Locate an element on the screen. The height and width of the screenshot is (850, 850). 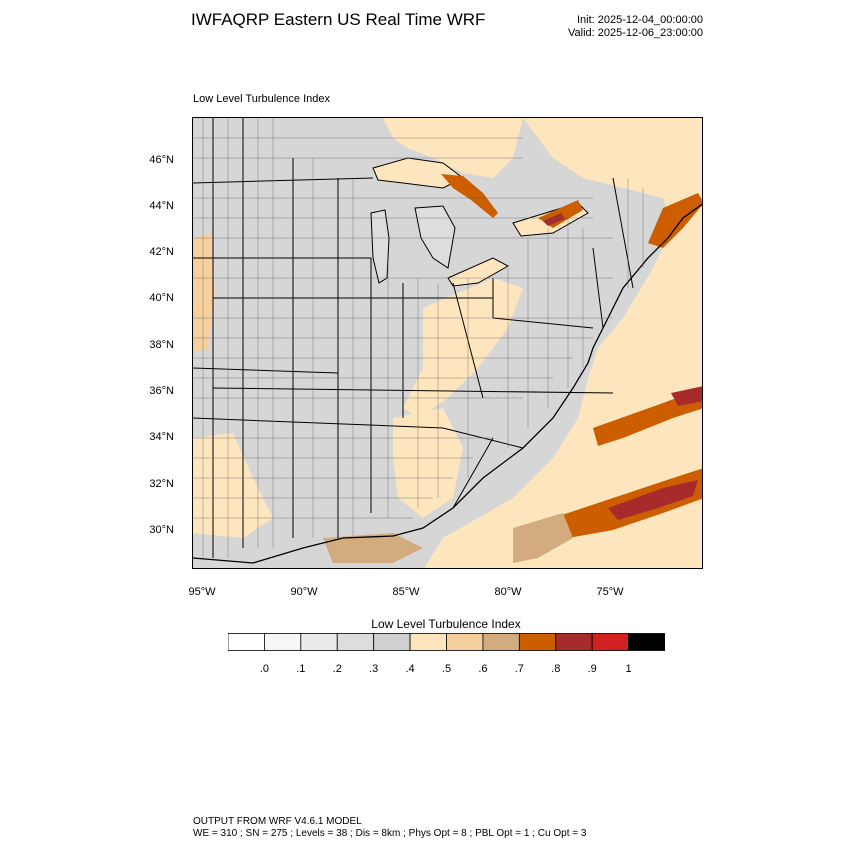
footer-model-line: OUTPUT FROM WRF V4.6.1 MODEL is located at coordinates (277, 821).